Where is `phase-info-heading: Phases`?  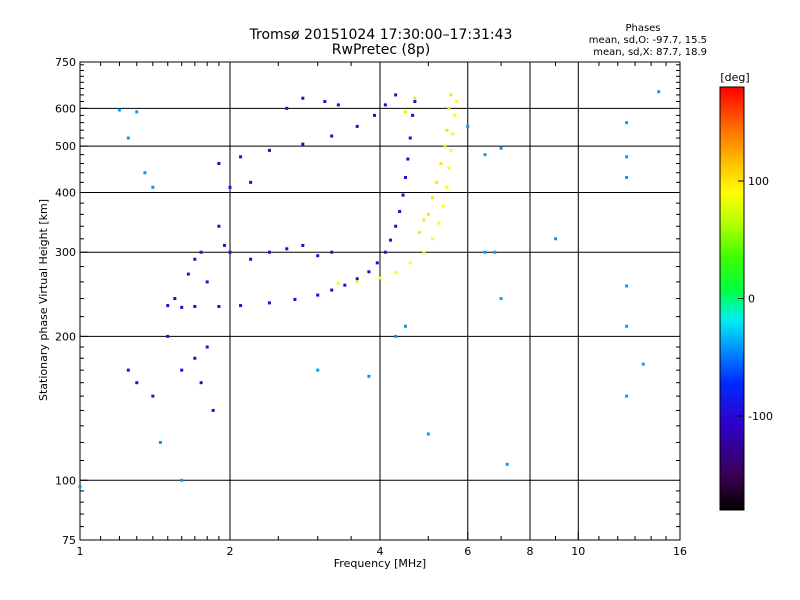
phase-info-heading: Phases is located at coordinates (642, 28).